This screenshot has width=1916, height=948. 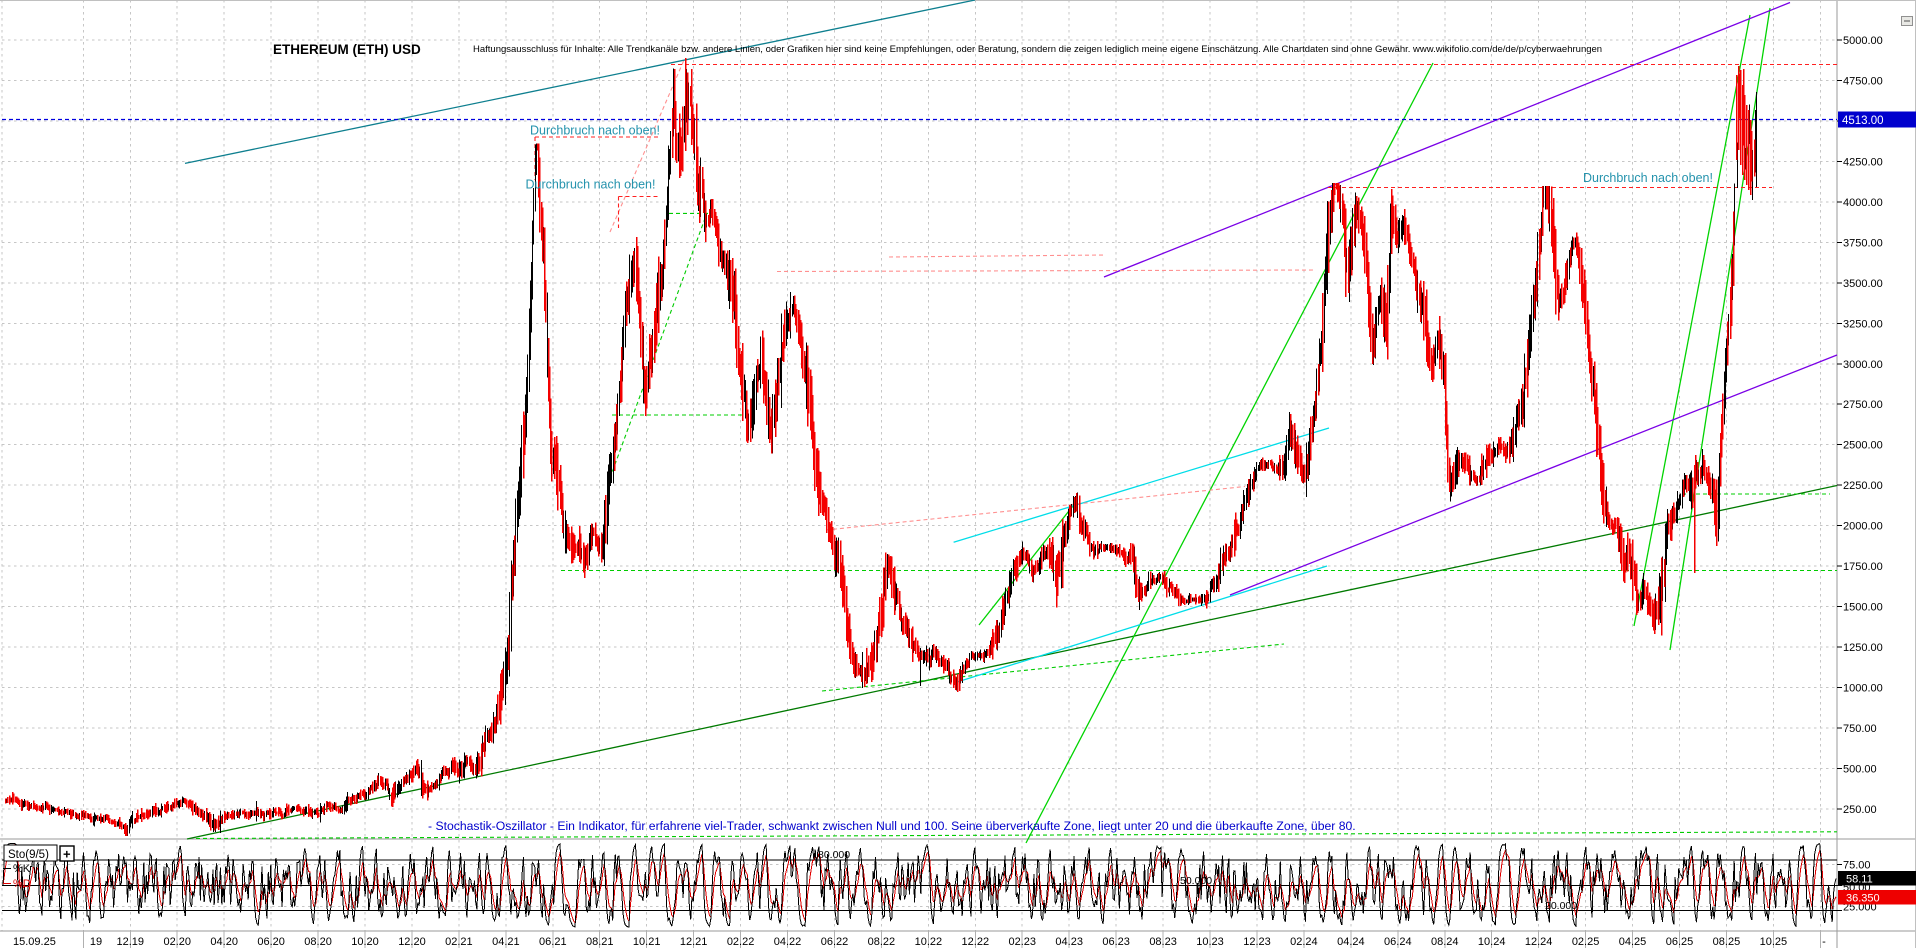 What do you see at coordinates (1022, 942) in the screenshot?
I see `svg-text: 02.23` at bounding box center [1022, 942].